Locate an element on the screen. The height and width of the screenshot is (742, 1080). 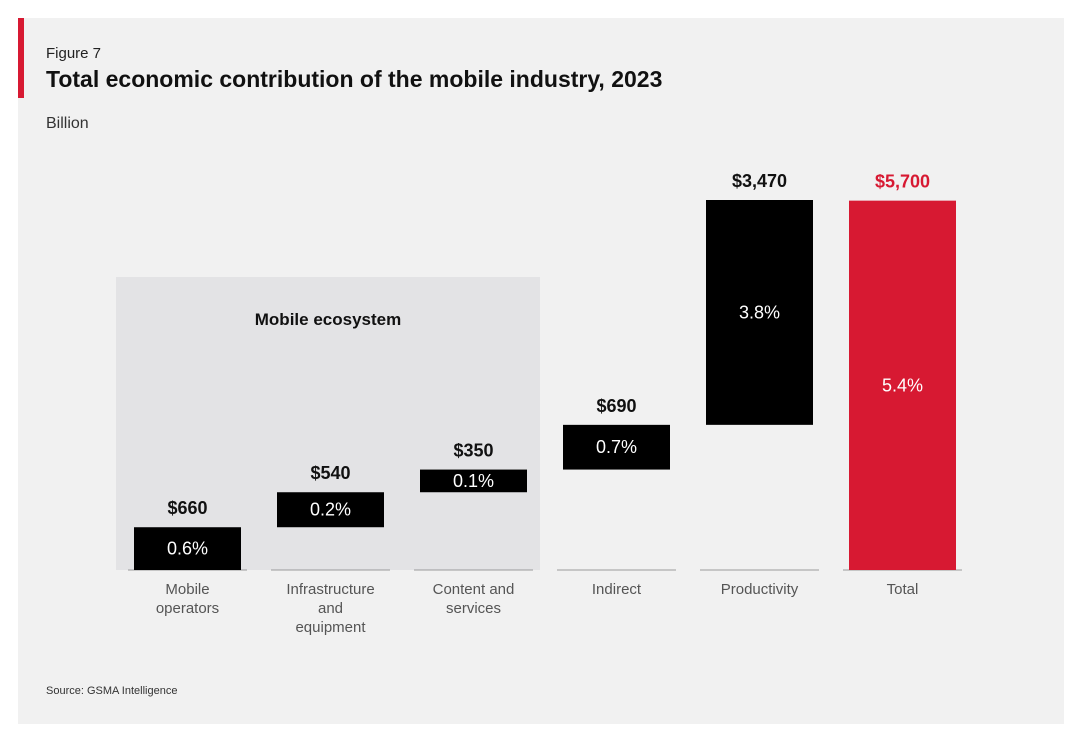
gdp-share-label: 0.1% is located at coordinates (473, 481).